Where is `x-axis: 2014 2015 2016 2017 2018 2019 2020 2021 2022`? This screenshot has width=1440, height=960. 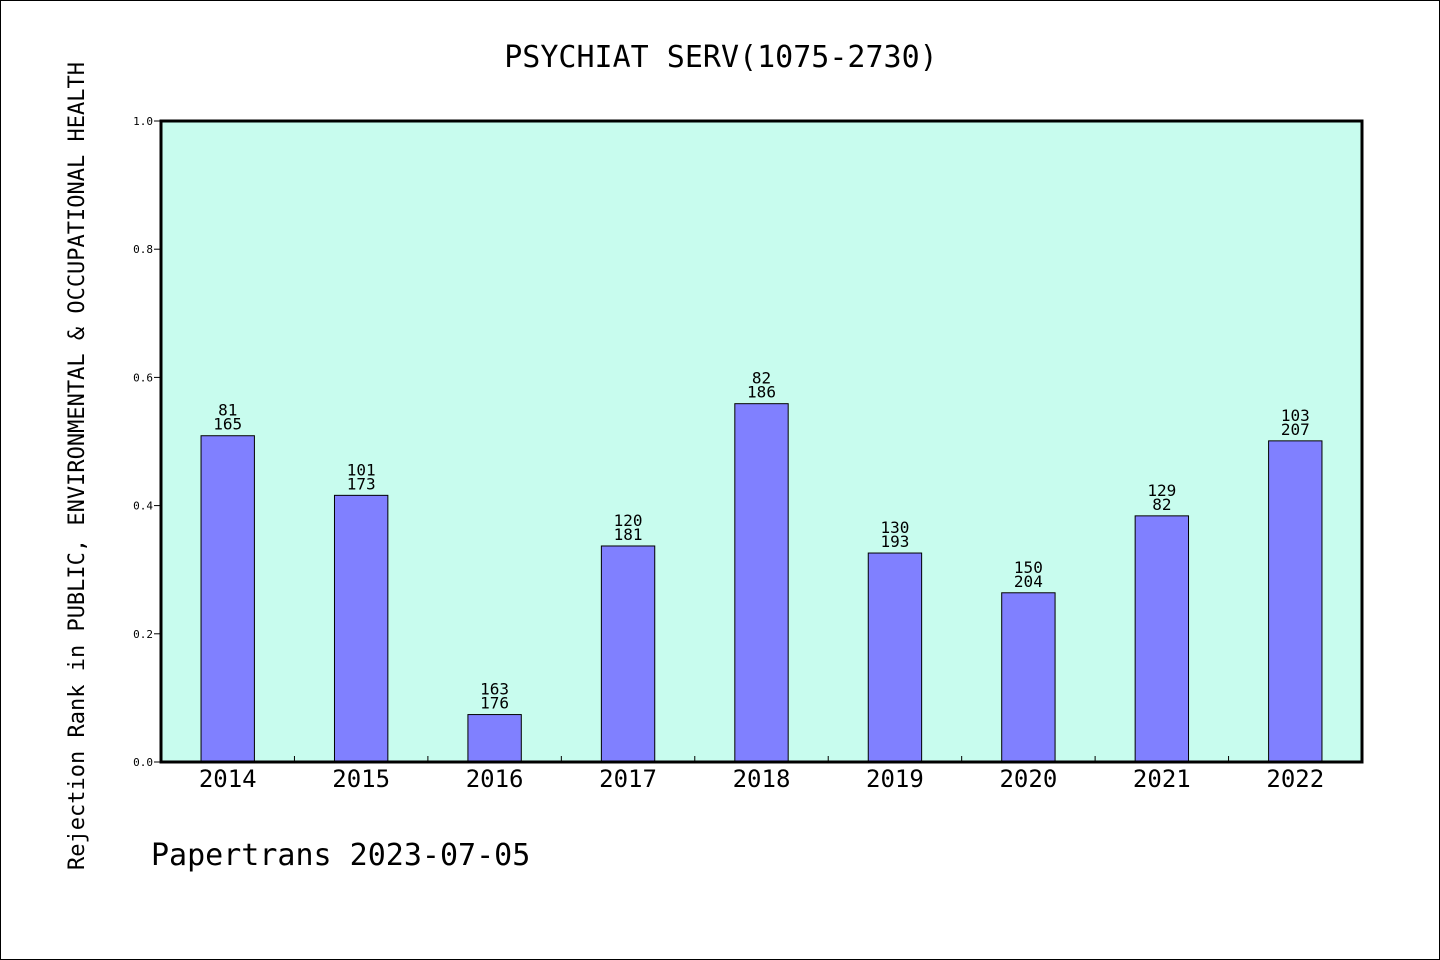 x-axis: 2014 2015 2016 2017 2018 2019 2020 2021 2022 is located at coordinates (761, 774).